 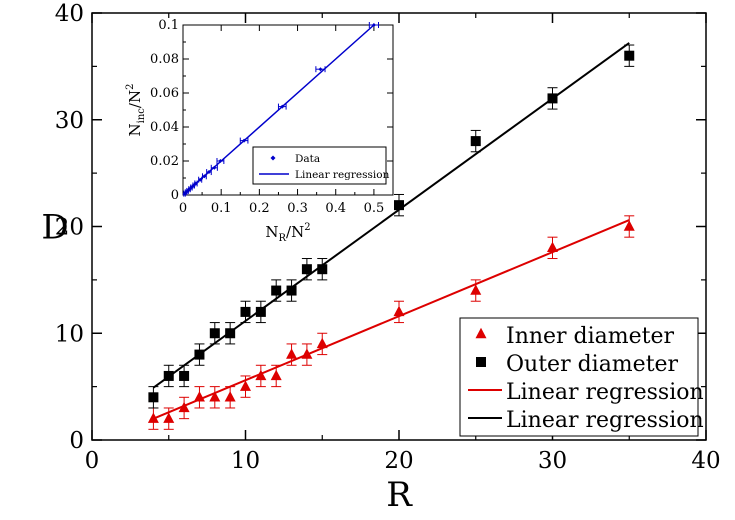 I want to click on y-tick-label: 30, so click(x=69, y=121).